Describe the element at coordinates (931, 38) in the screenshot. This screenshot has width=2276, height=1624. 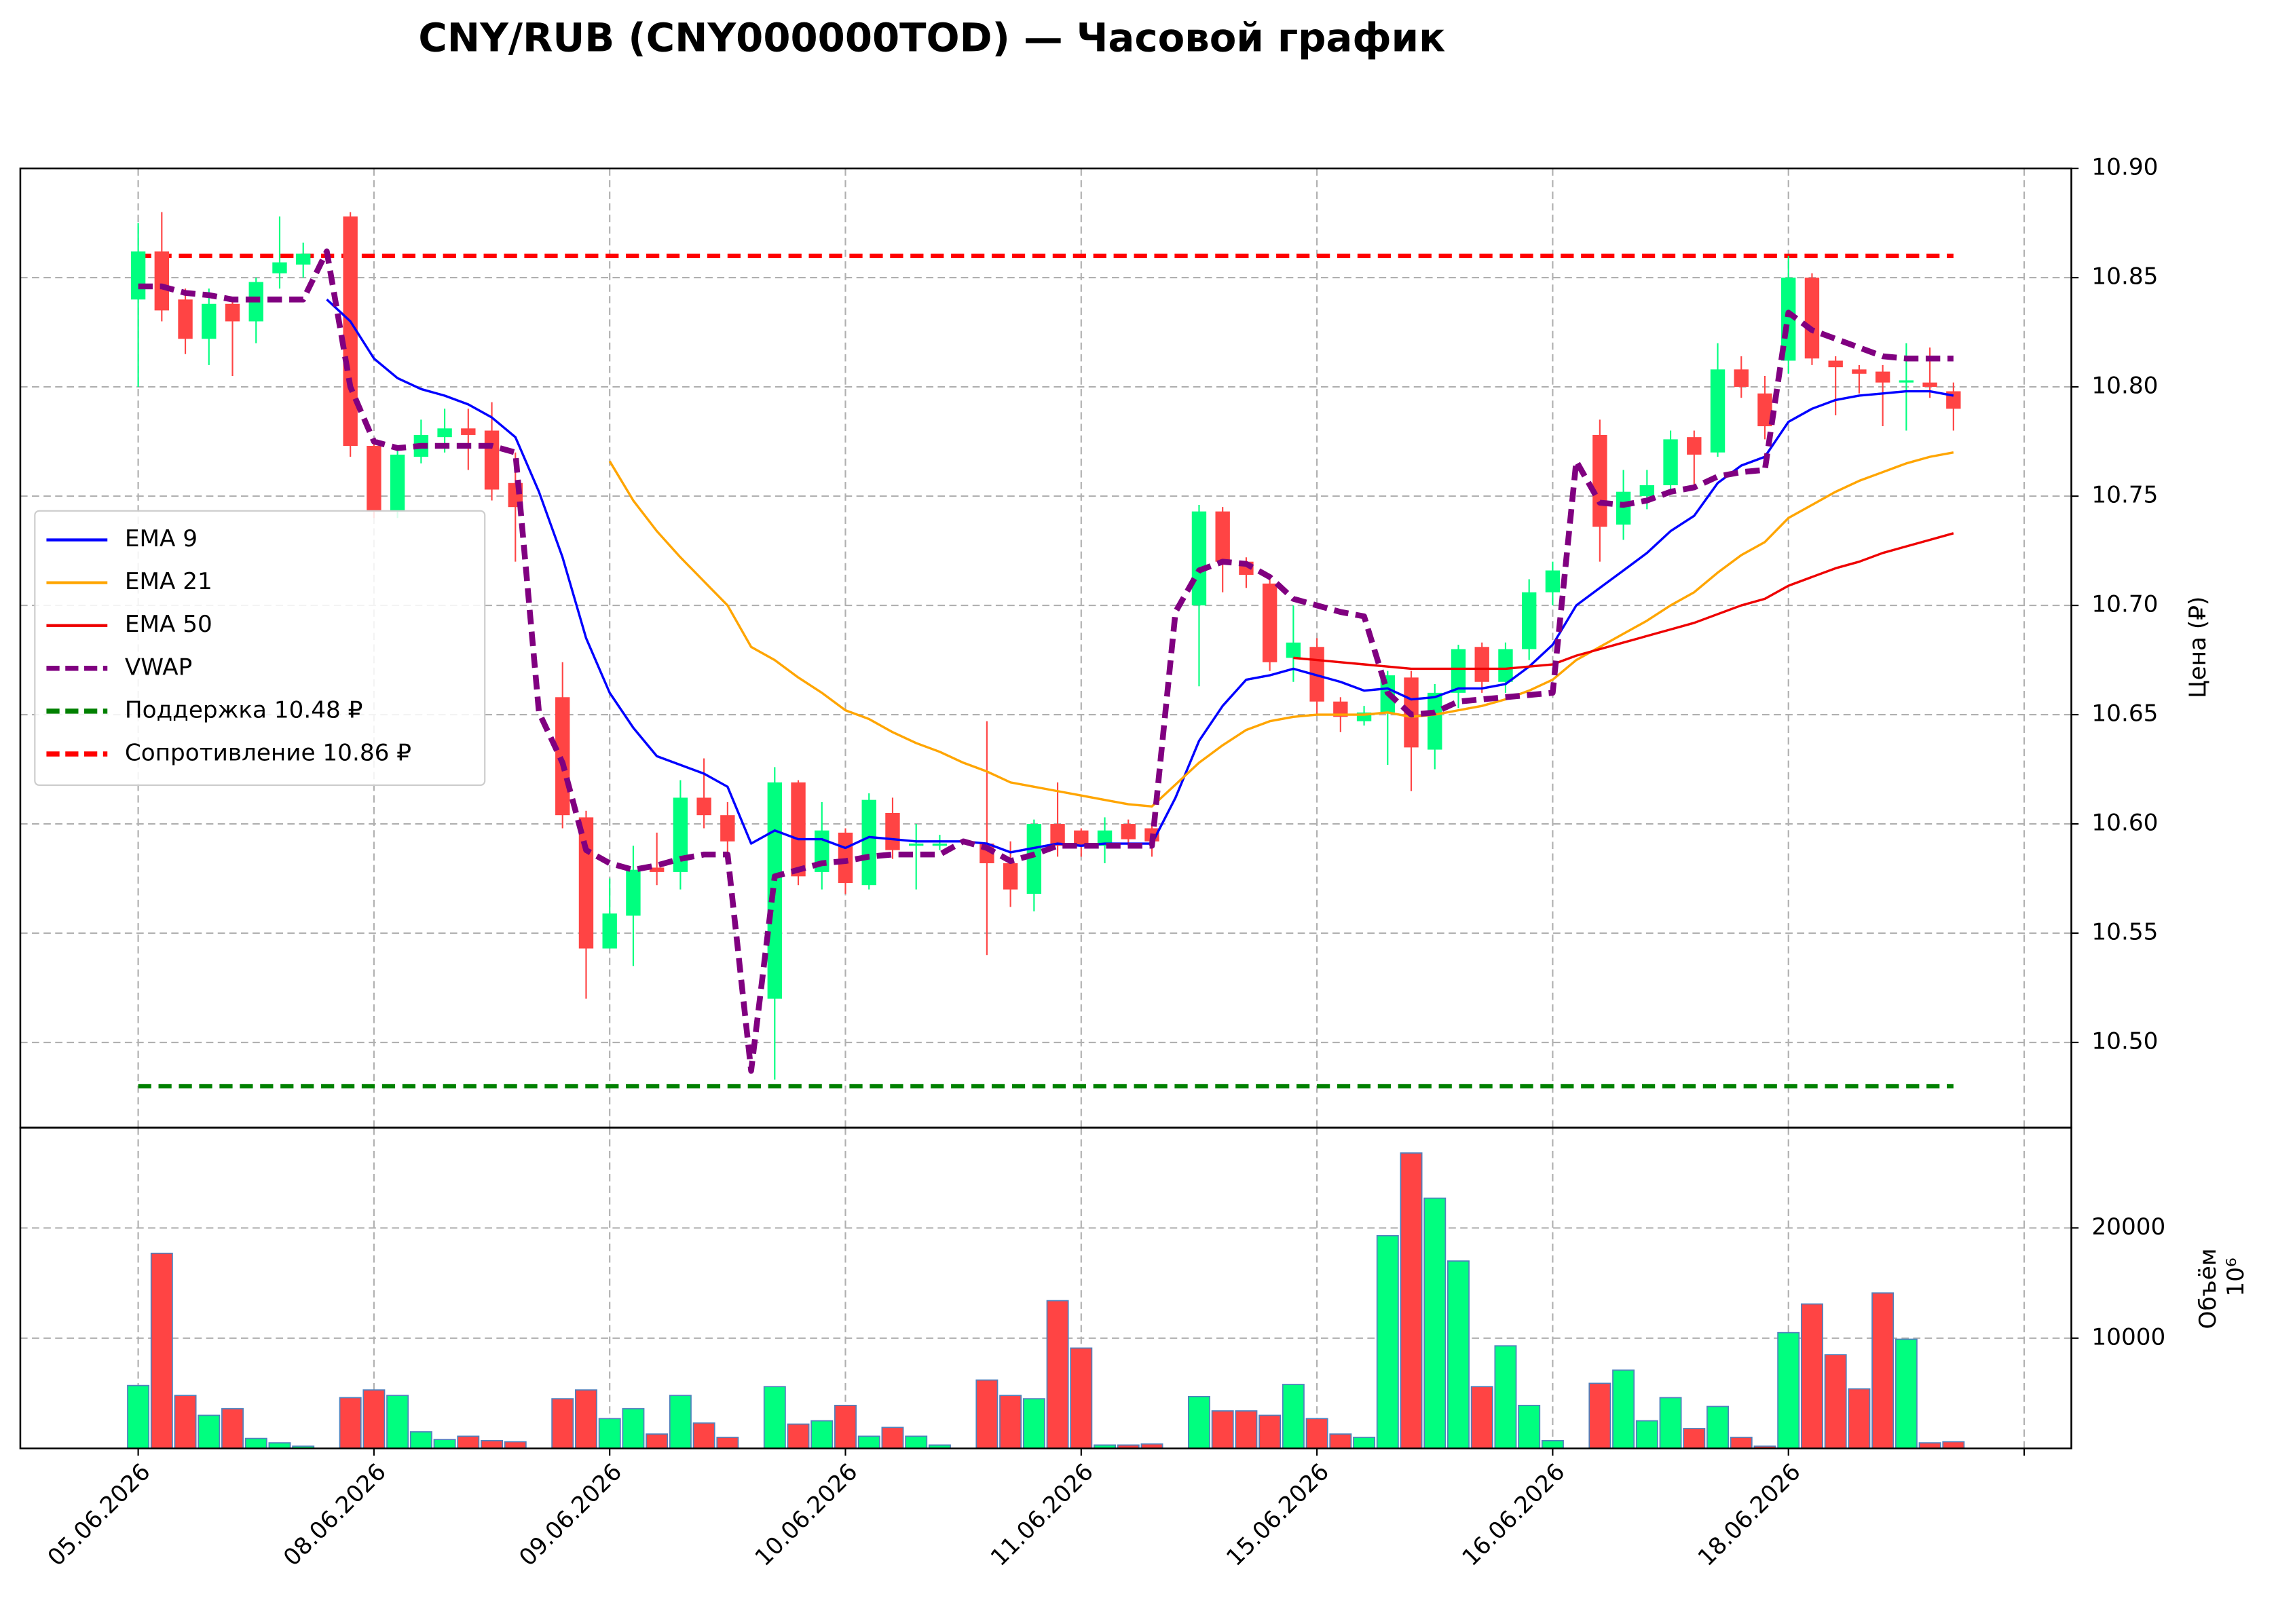
I see `chart-title: CNY/RUB (CNY000000TOD) — Часовой график` at that location.